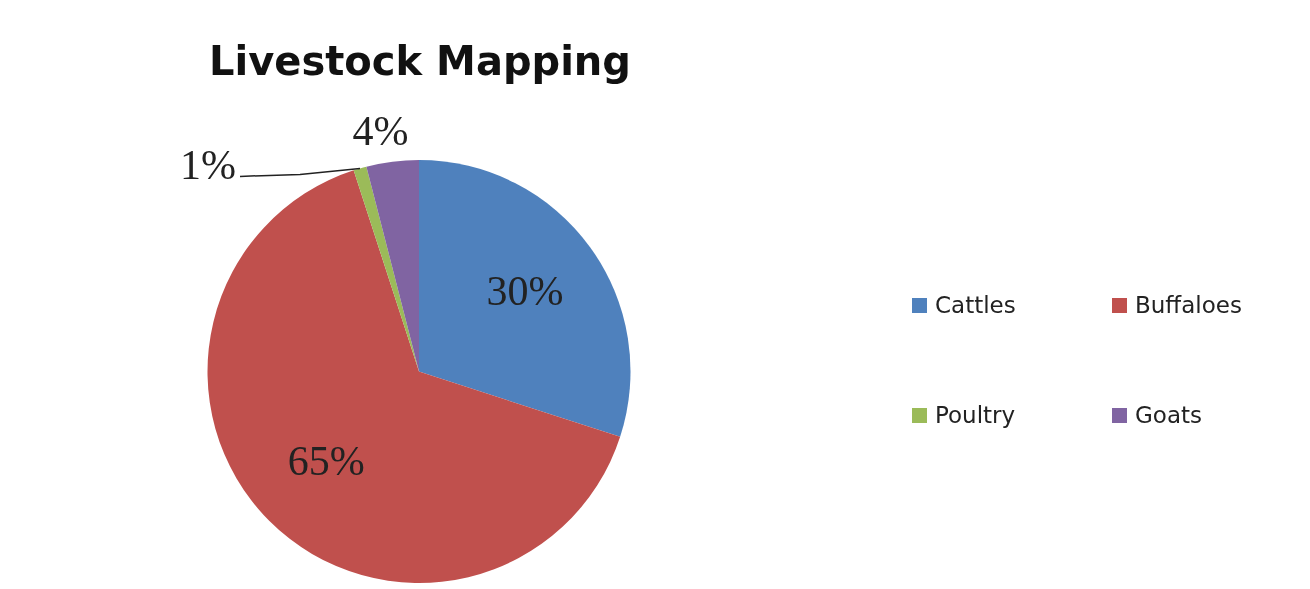 Image resolution: width=1310 pixels, height=589 pixels. What do you see at coordinates (207, 165) in the screenshot?
I see `data-label: 1%` at bounding box center [207, 165].